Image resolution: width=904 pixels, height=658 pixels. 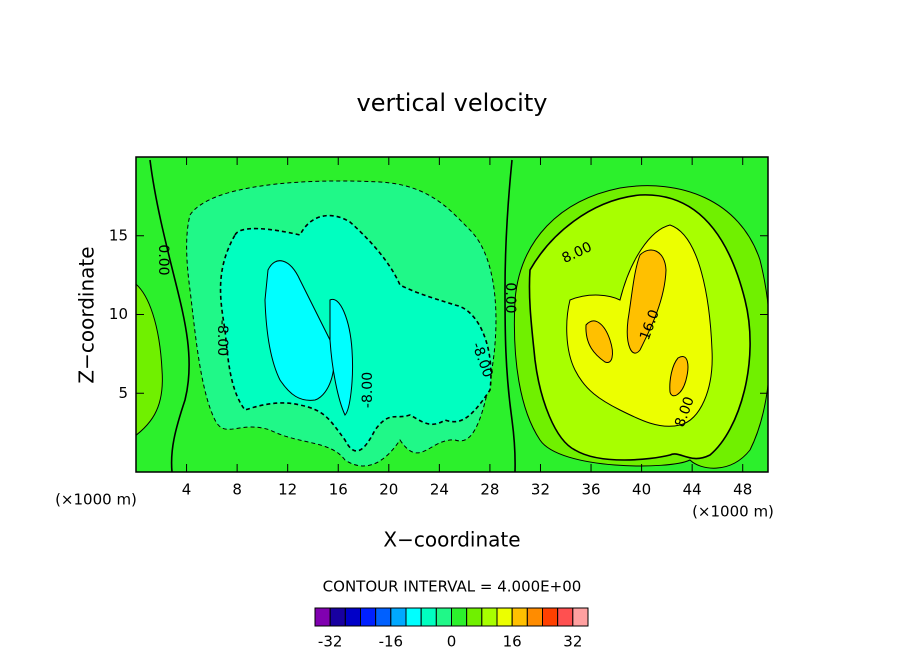 I want to click on x-tick-label: 8, so click(x=237, y=490).